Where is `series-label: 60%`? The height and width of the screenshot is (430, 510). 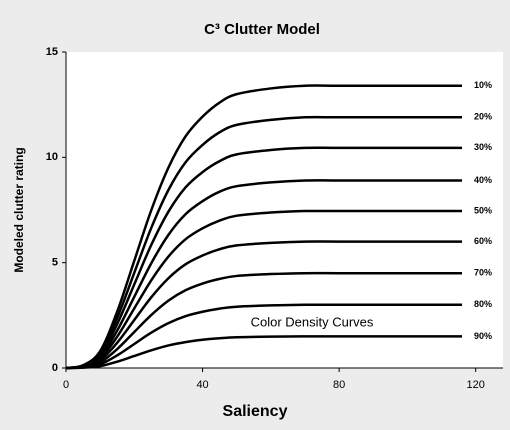 series-label: 60% is located at coordinates (483, 241).